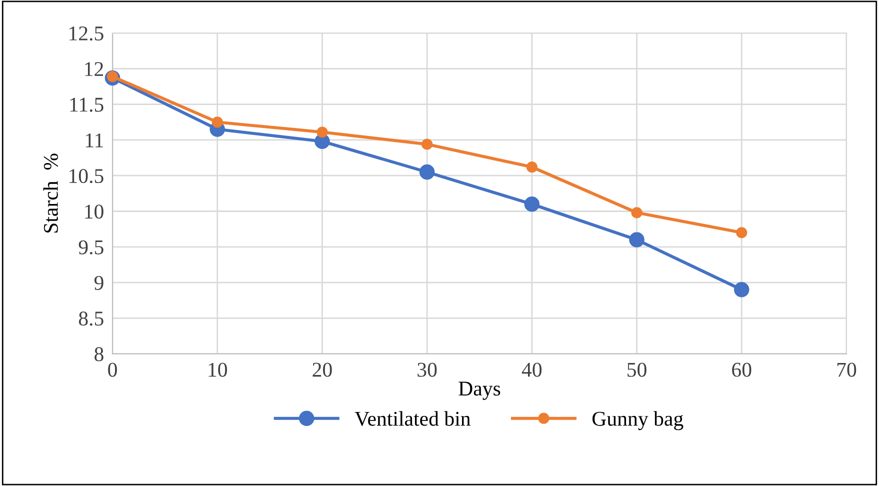  What do you see at coordinates (99, 283) in the screenshot?
I see `y-tick-label: 9` at bounding box center [99, 283].